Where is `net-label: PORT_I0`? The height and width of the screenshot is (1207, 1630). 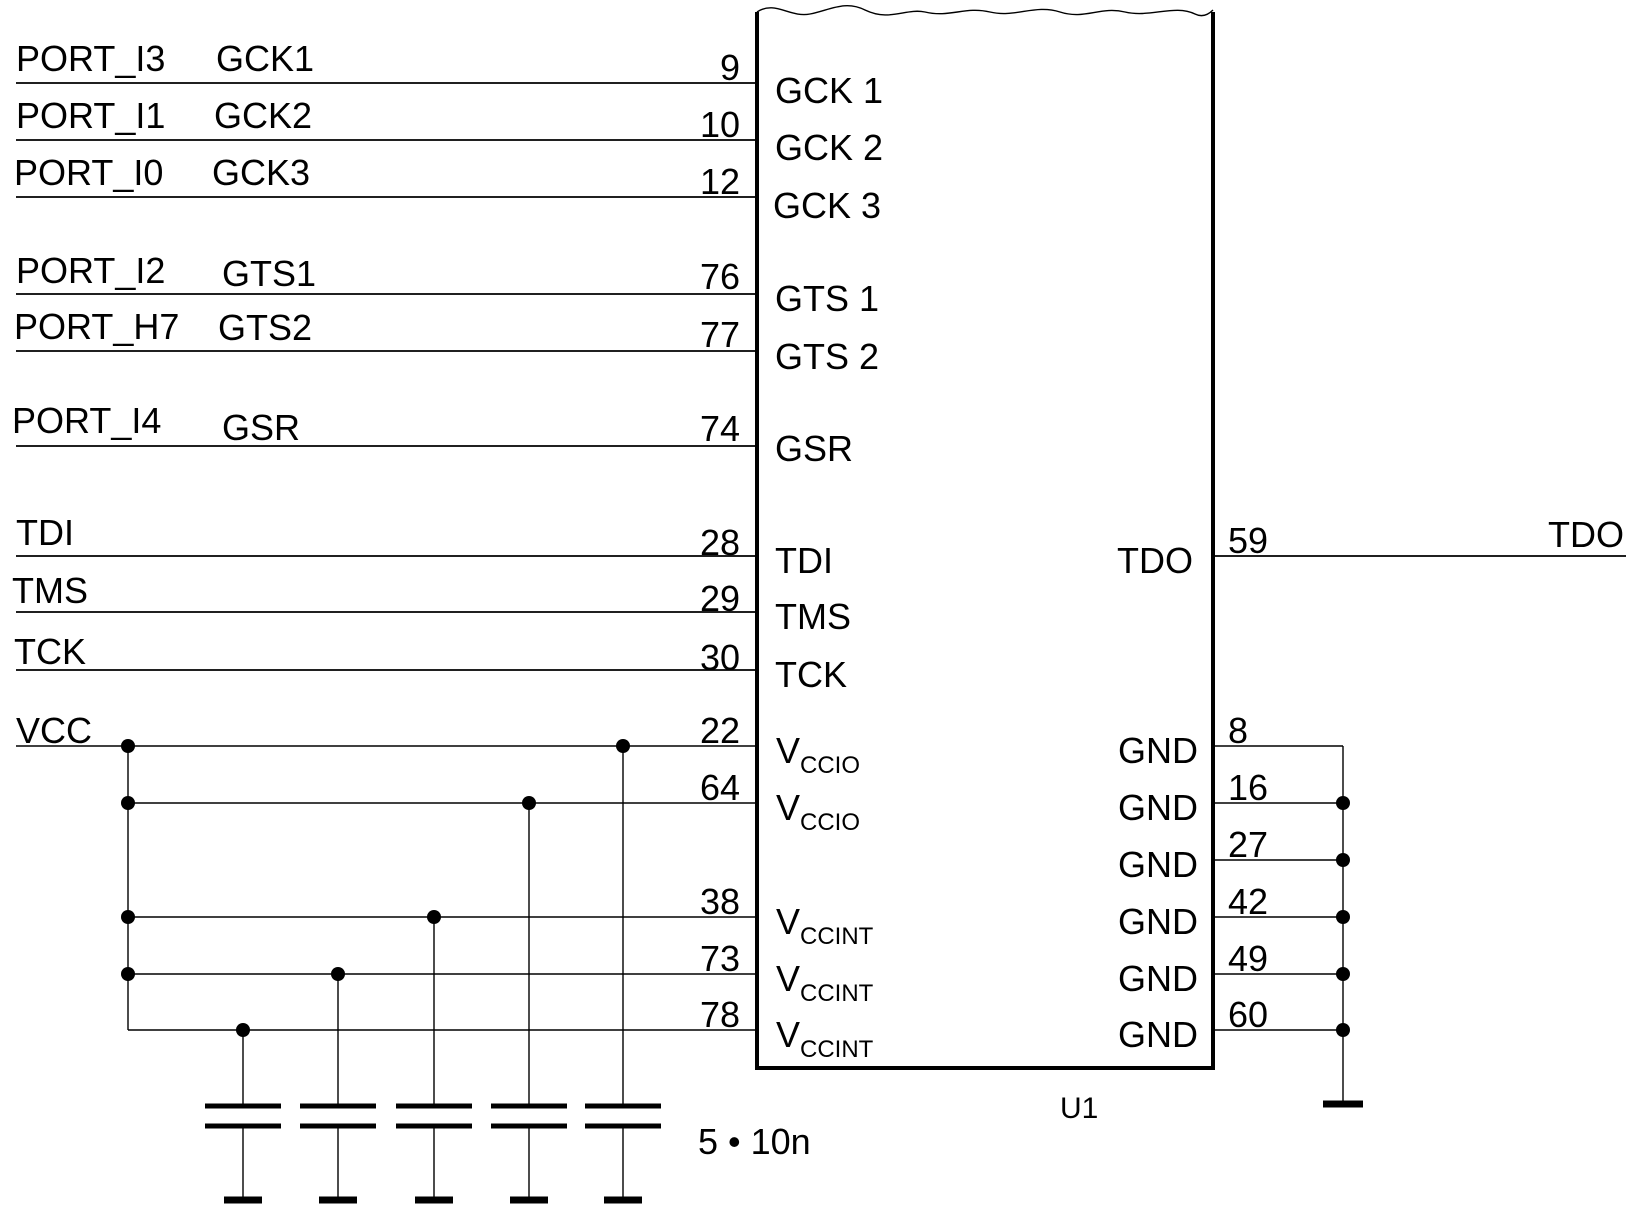
net-label: PORT_I0 is located at coordinates (88, 172).